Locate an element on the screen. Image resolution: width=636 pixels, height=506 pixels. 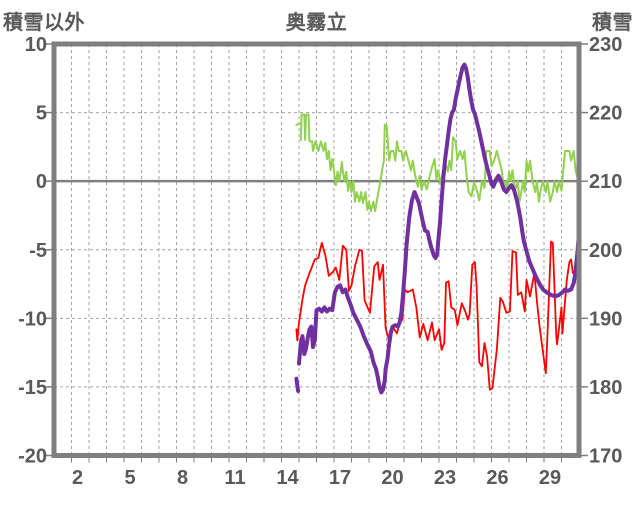
left-axis-label: -10 is located at coordinates (32, 319).